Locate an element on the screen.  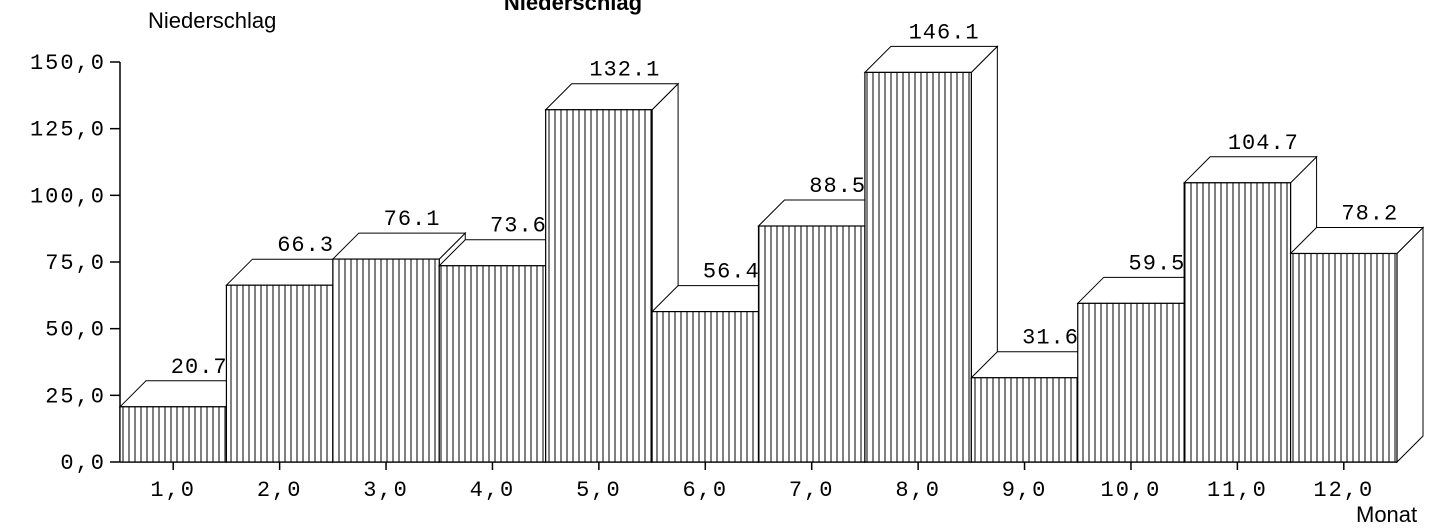
x-tick-label: 10,0 is located at coordinates (1131, 490).